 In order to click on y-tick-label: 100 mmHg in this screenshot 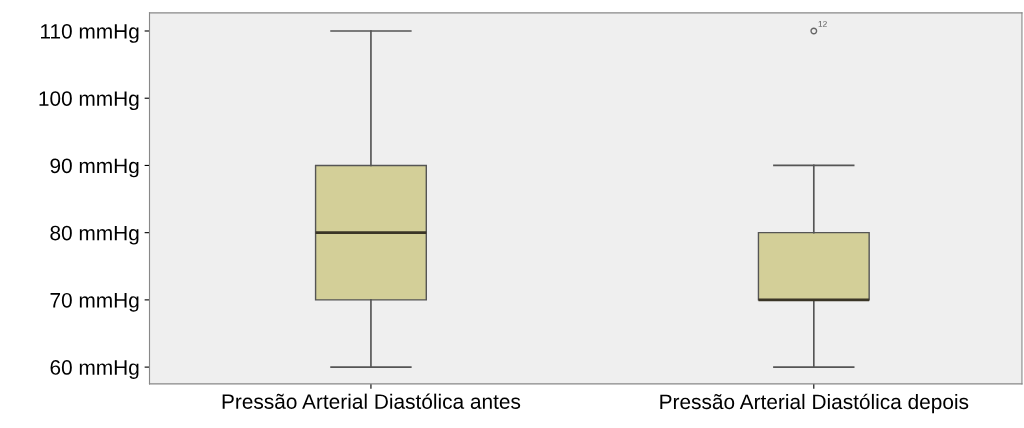, I will do `click(89, 101)`.